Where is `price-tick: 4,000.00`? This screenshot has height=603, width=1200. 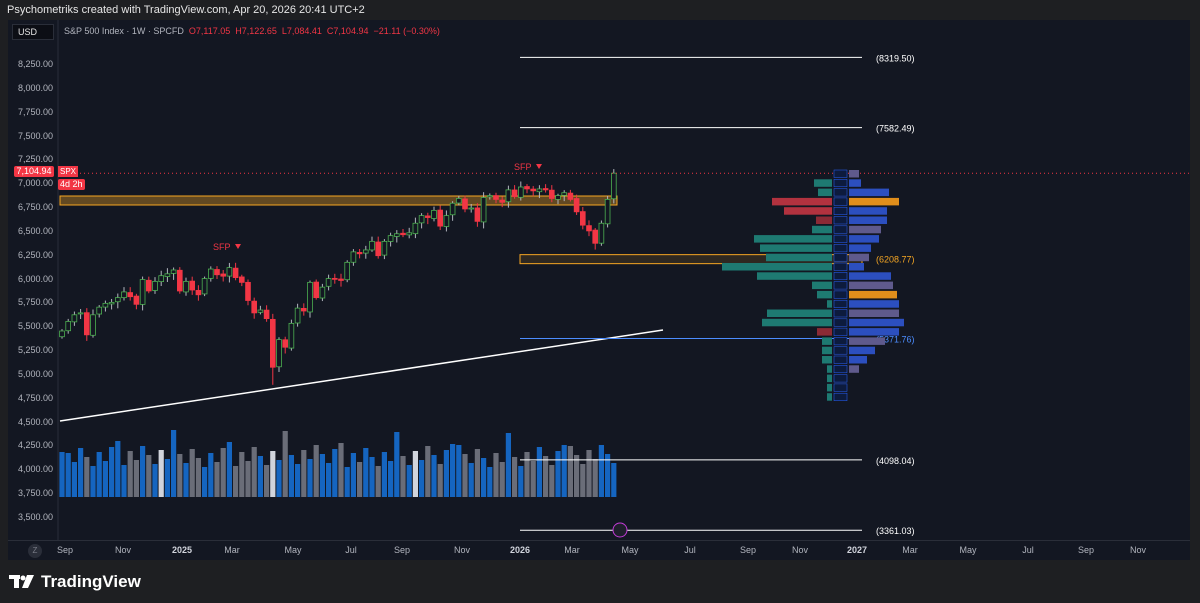
price-tick: 4,000.00 is located at coordinates (36, 469).